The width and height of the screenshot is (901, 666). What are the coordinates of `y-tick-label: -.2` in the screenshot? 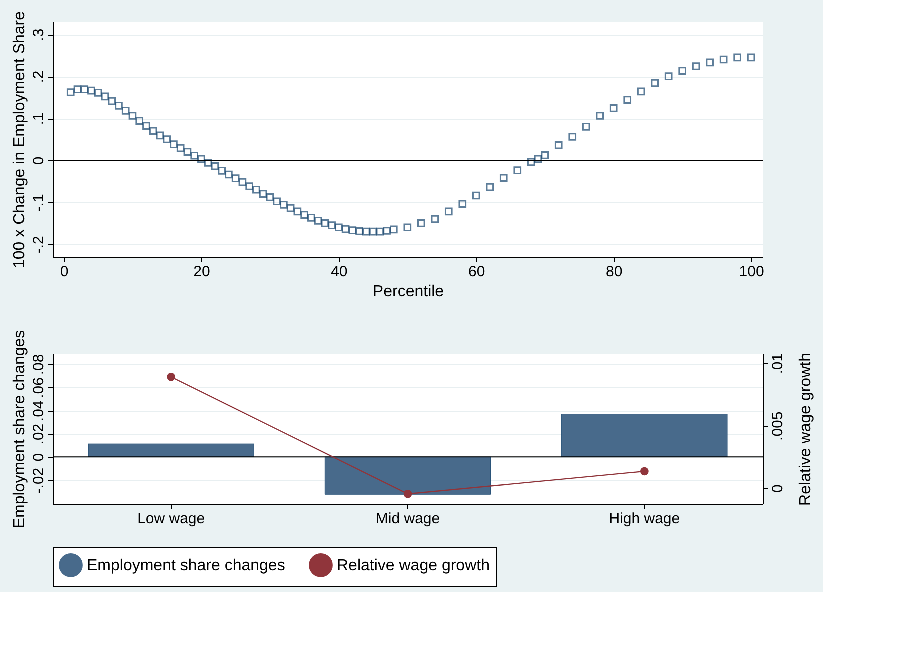 It's located at (39, 245).